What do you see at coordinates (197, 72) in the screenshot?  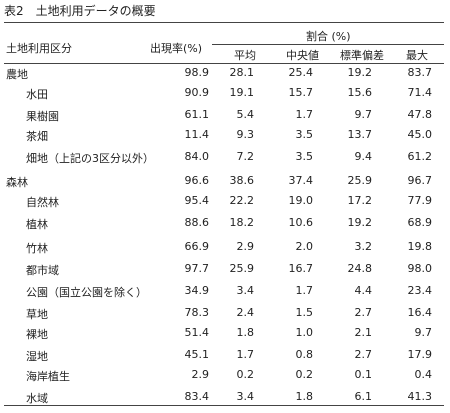 I see `cell-rate: 98.9` at bounding box center [197, 72].